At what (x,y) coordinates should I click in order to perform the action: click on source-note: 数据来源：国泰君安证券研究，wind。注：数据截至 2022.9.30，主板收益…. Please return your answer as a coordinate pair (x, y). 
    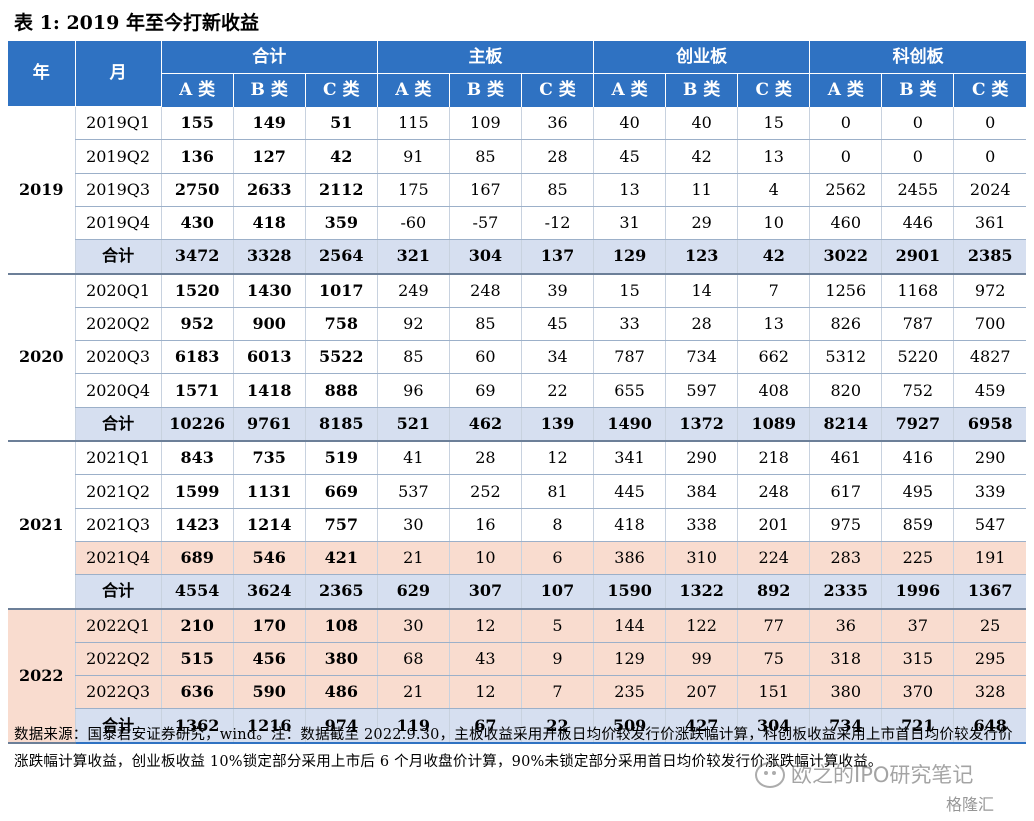
    Looking at the image, I should click on (513, 748).